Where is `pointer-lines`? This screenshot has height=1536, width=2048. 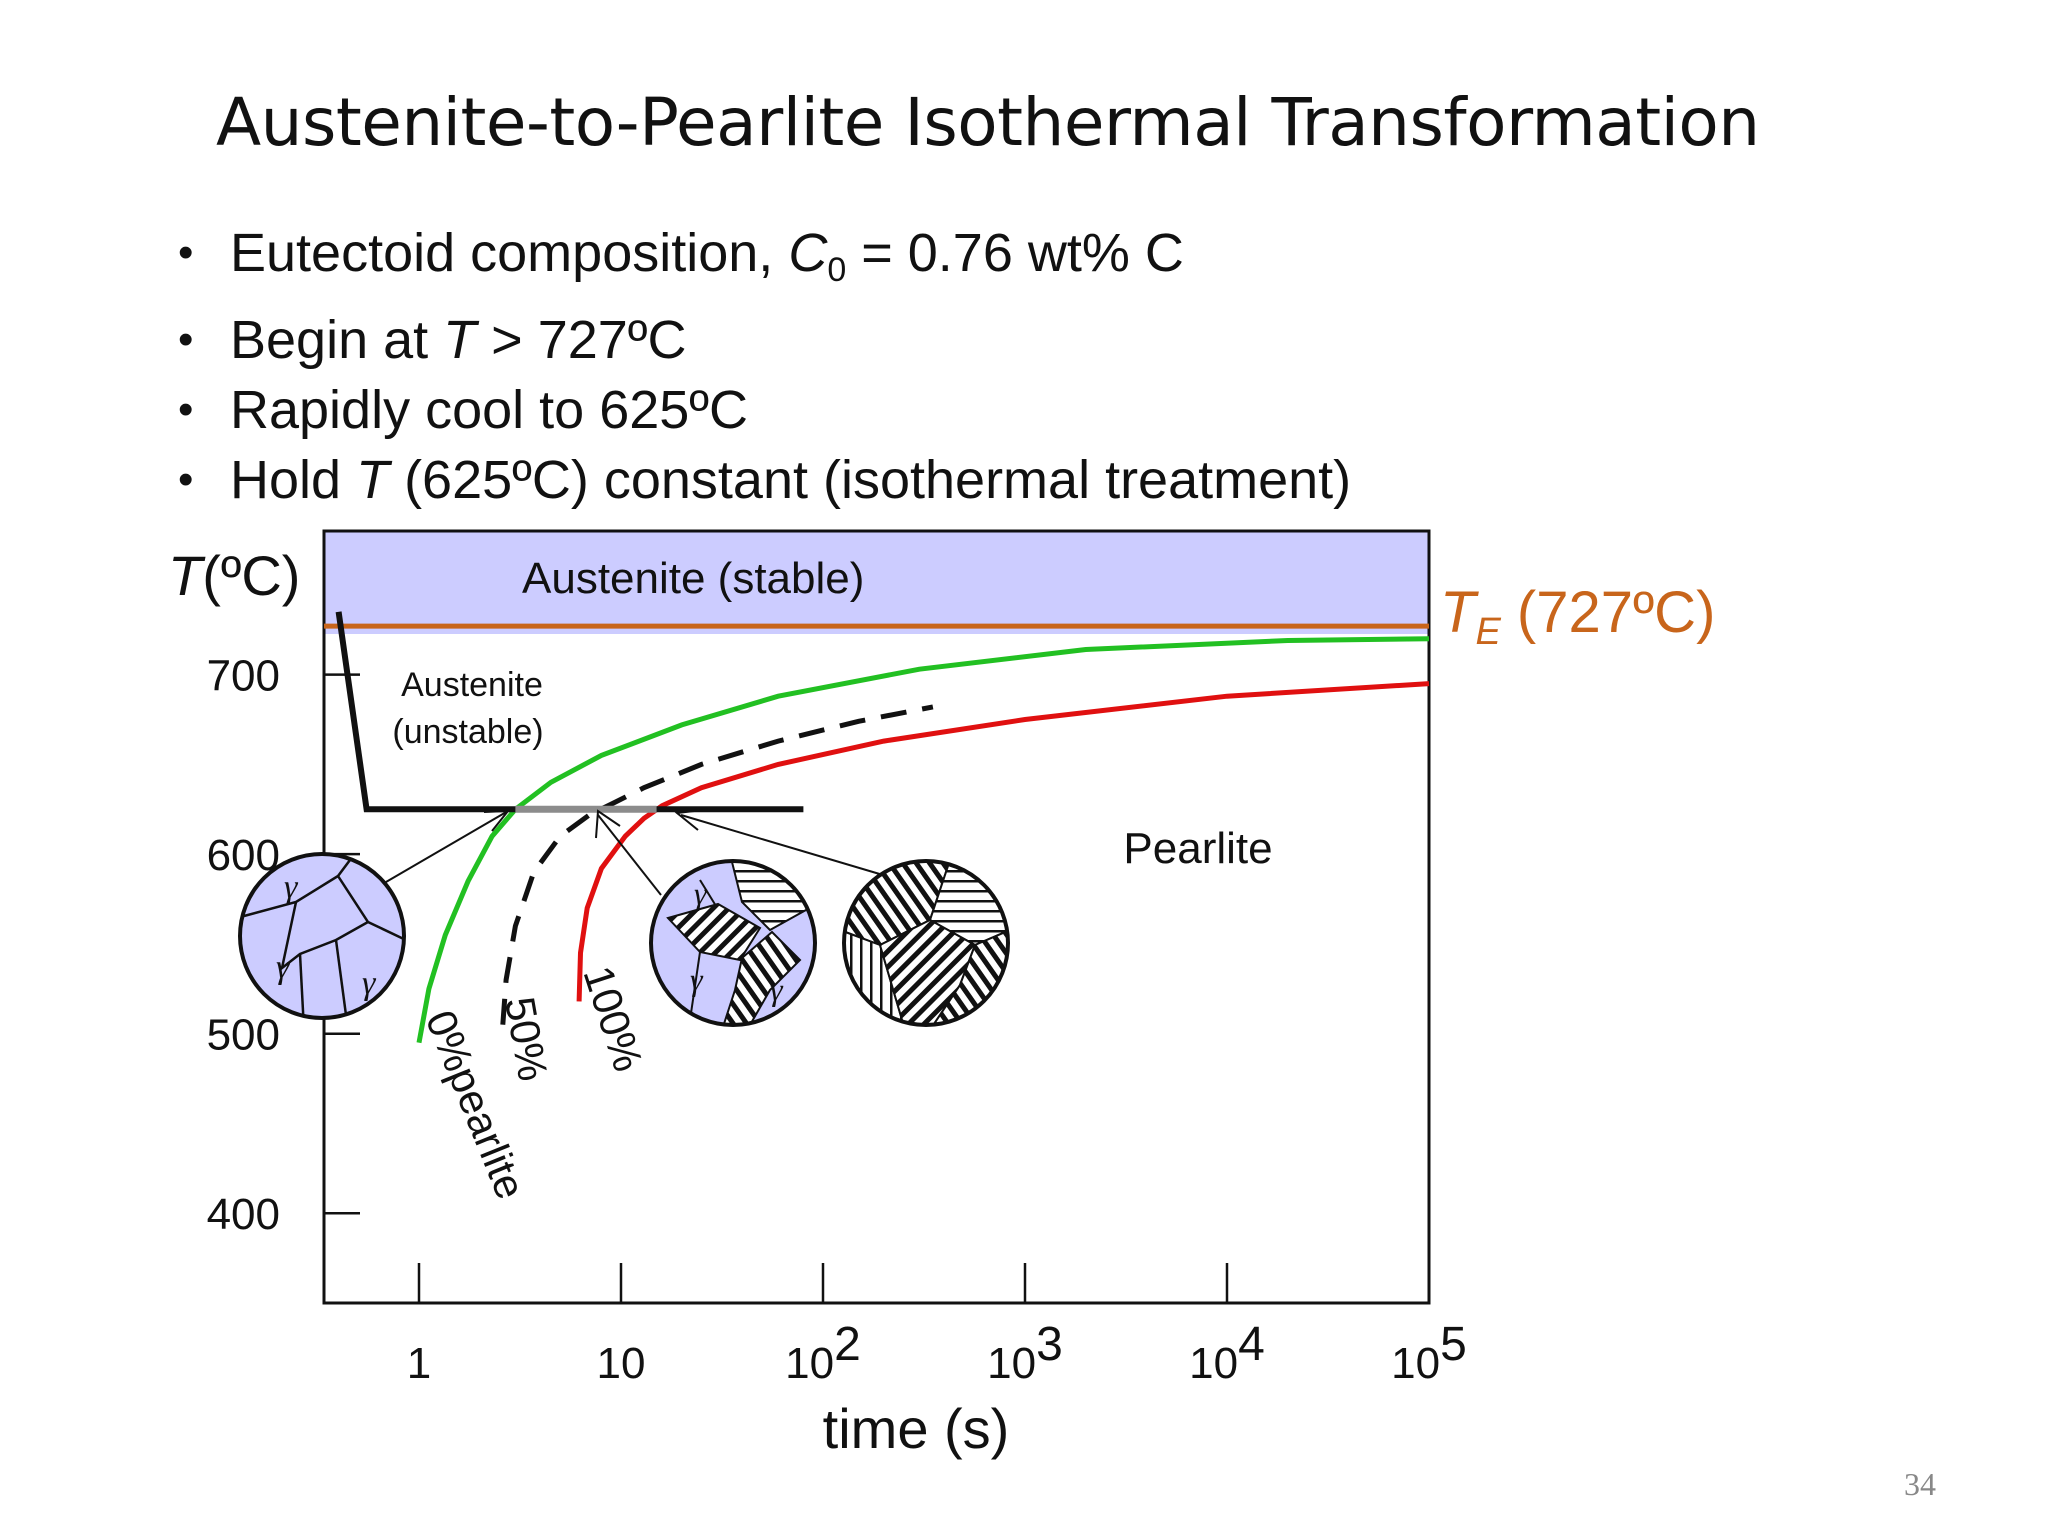
pointer-lines is located at coordinates (634, 852).